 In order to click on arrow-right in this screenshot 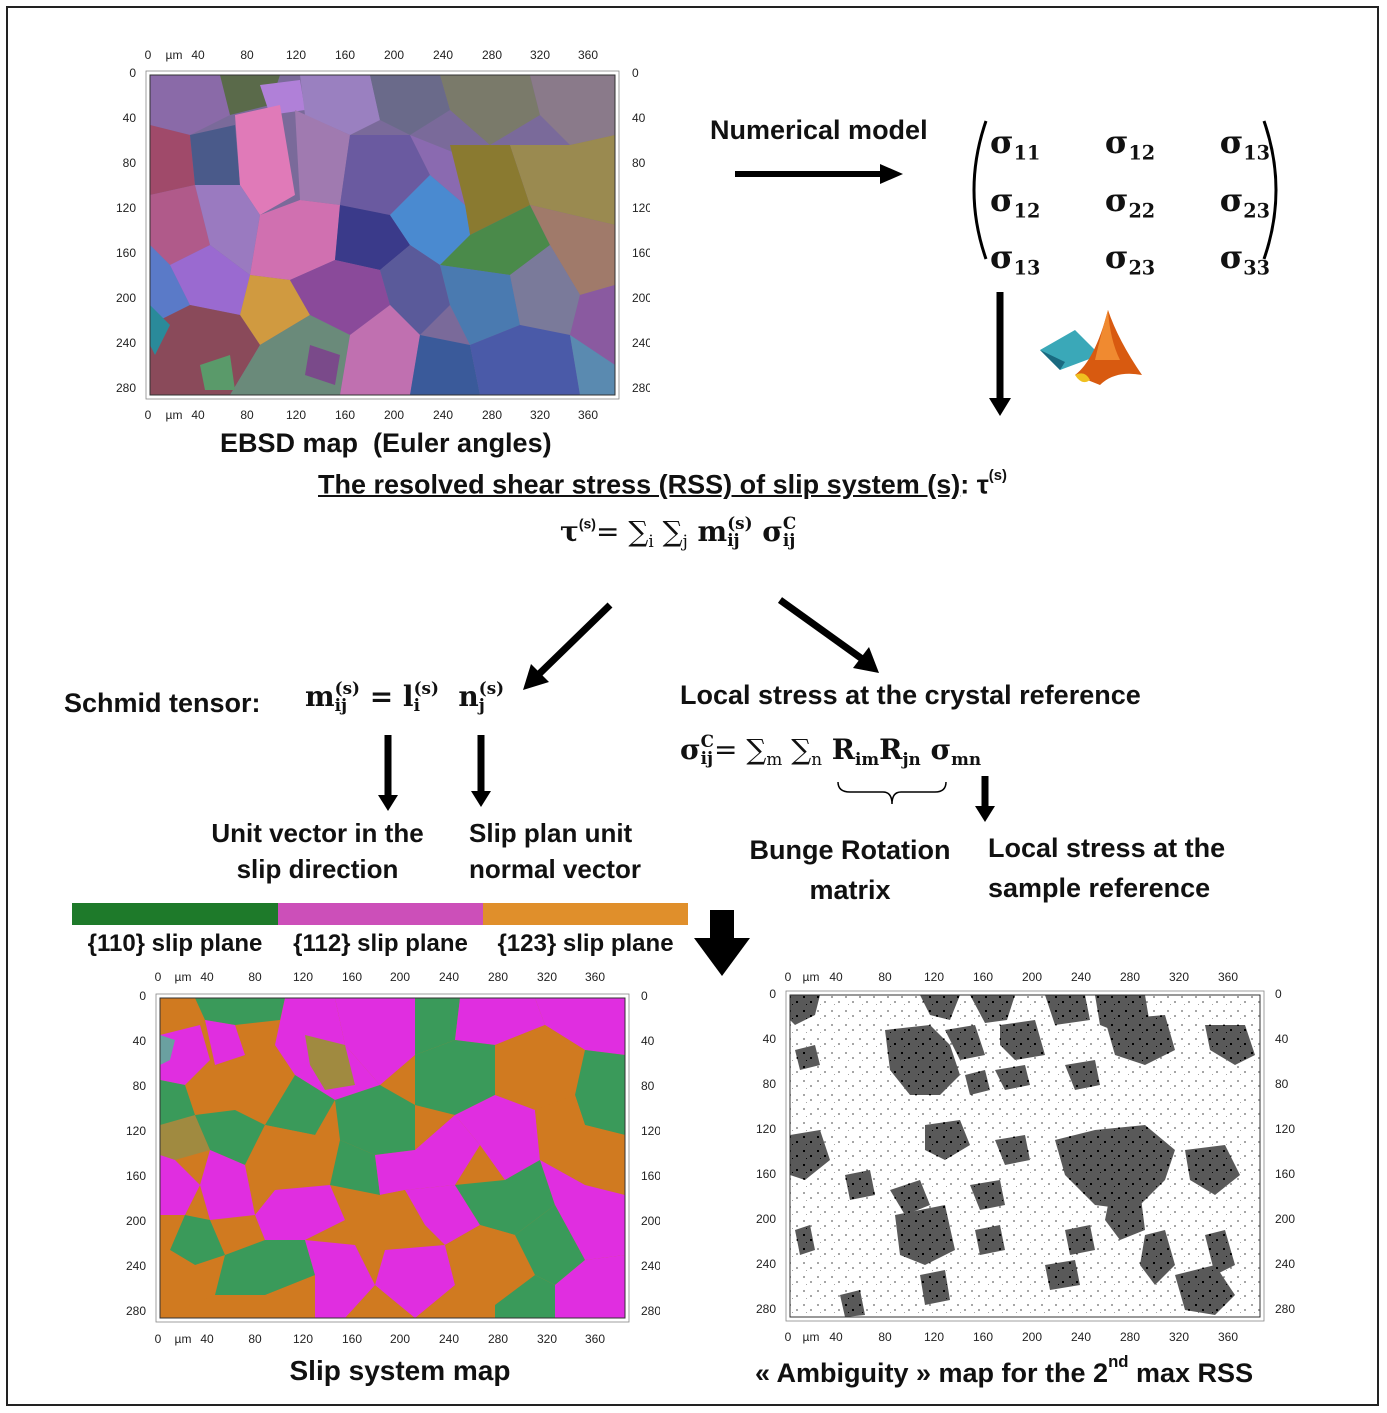, I will do `click(819, 174)`.